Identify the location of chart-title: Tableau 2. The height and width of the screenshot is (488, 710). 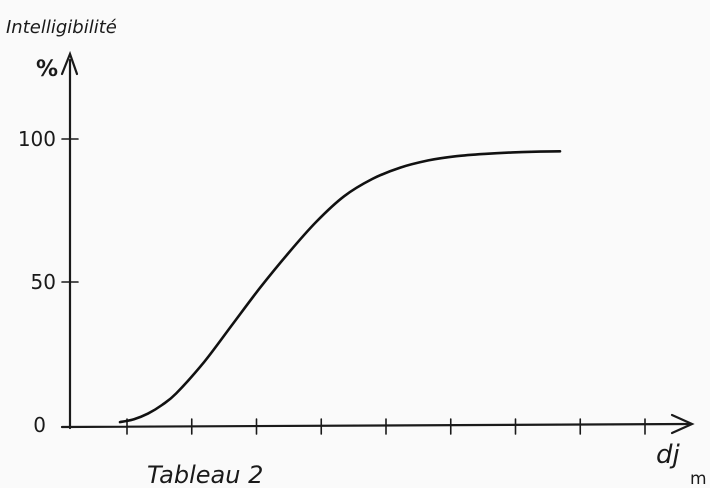
(205, 474).